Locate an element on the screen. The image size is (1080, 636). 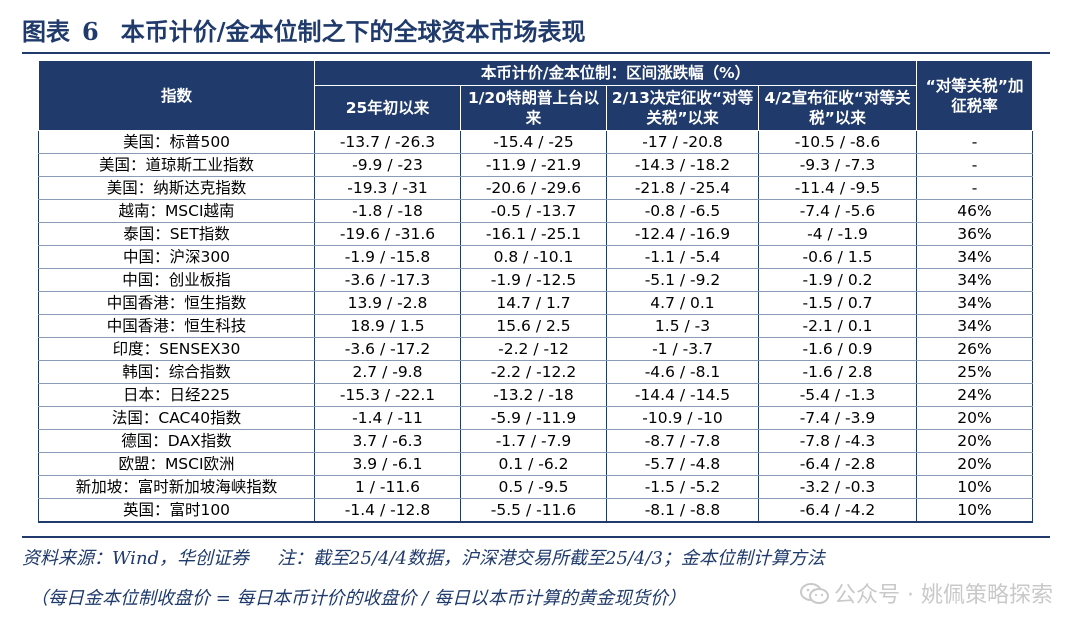
value-cell: -1.9 / -15.8 is located at coordinates (387, 257).